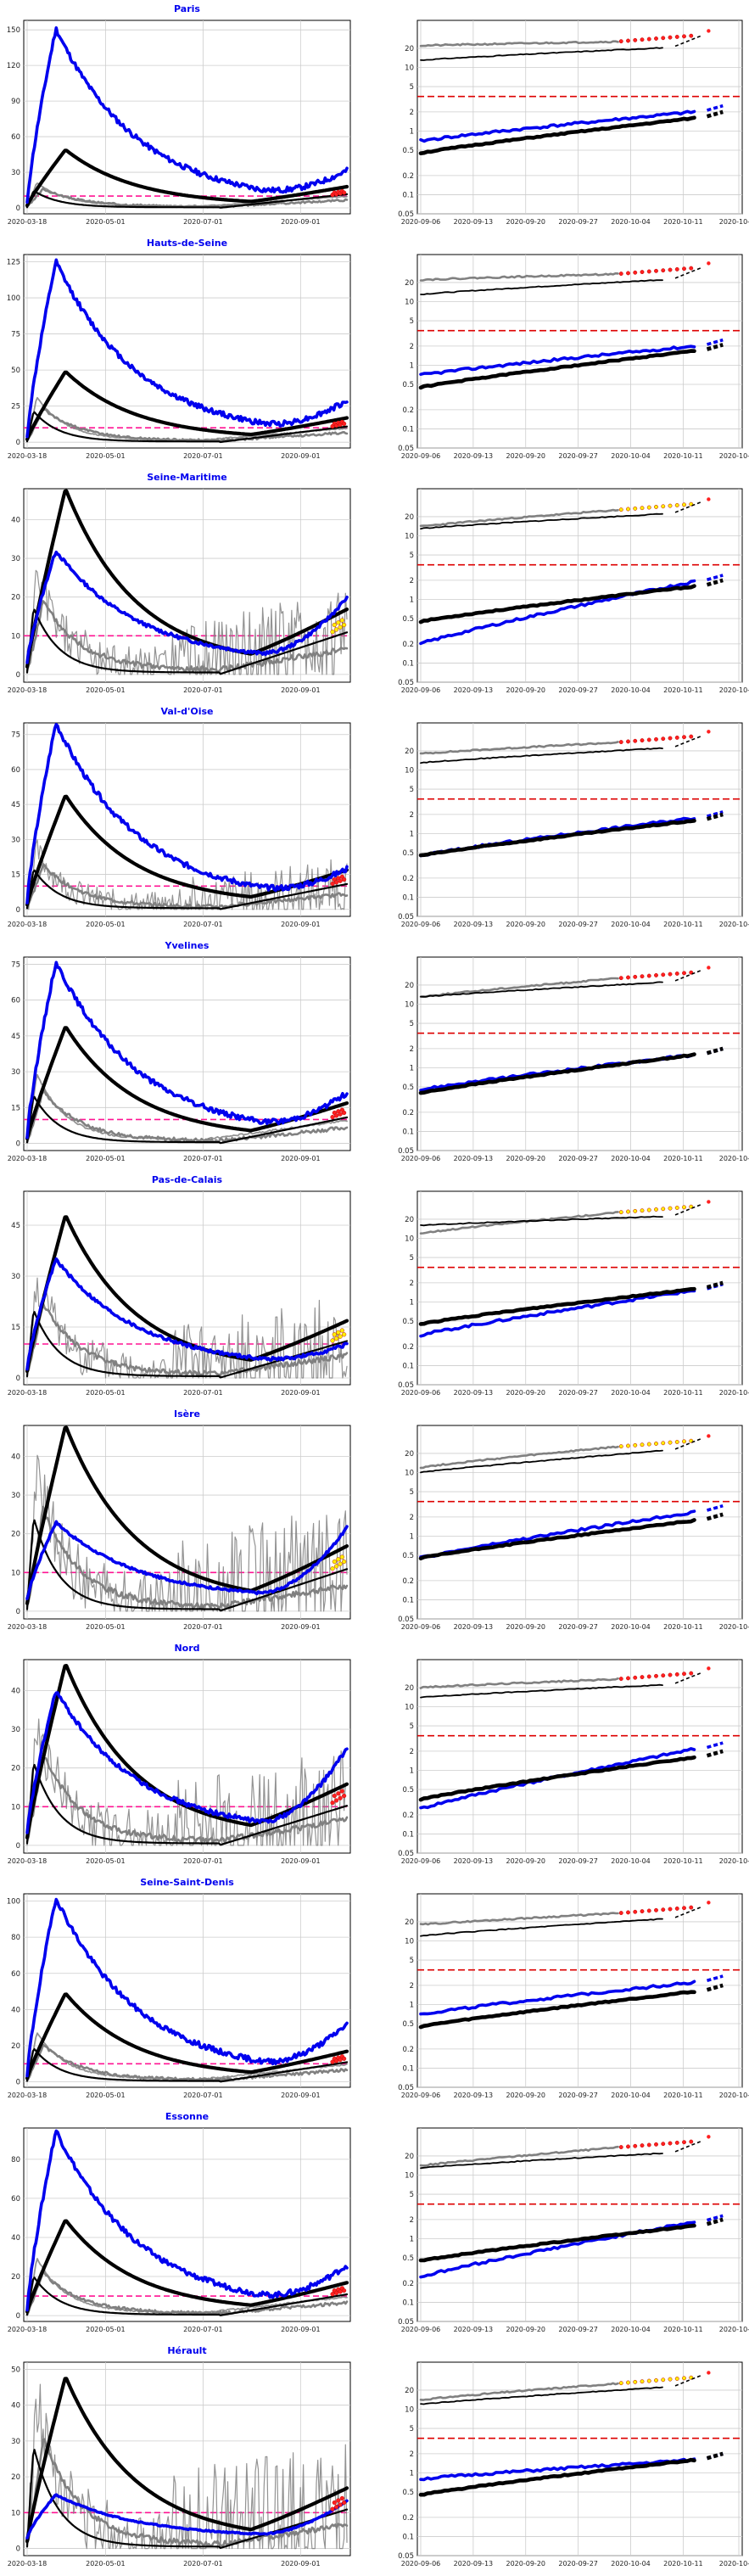 Image resolution: width=749 pixels, height=2576 pixels. Describe the element at coordinates (18, 1847) in the screenshot. I see `left-y-tick-label: 0` at that location.